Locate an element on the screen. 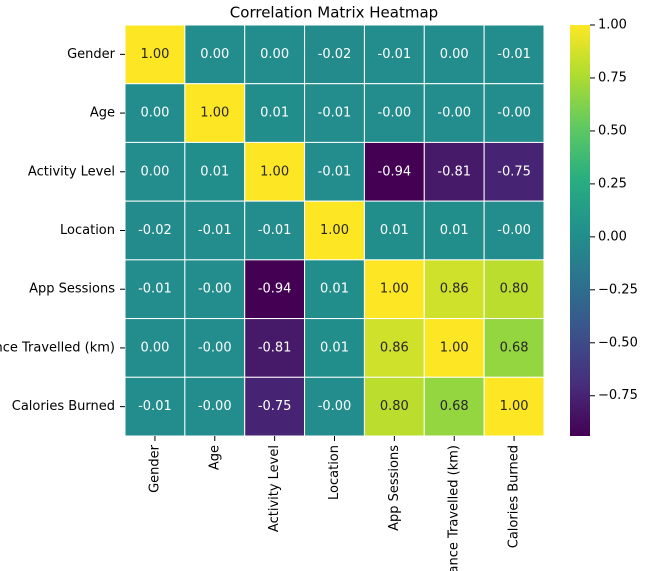  y-tick-label: App Sessions is located at coordinates (72, 289).